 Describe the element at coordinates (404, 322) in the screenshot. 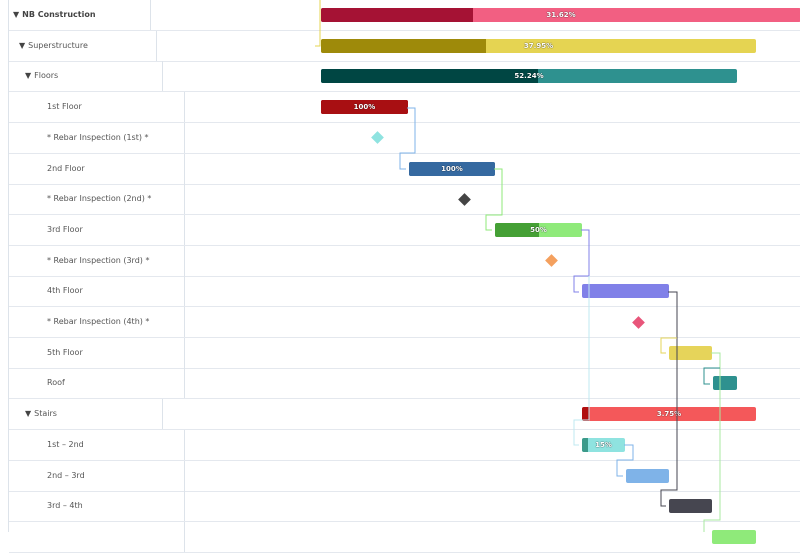

I see `task-row: * Rebar Inspection (4th) *` at that location.